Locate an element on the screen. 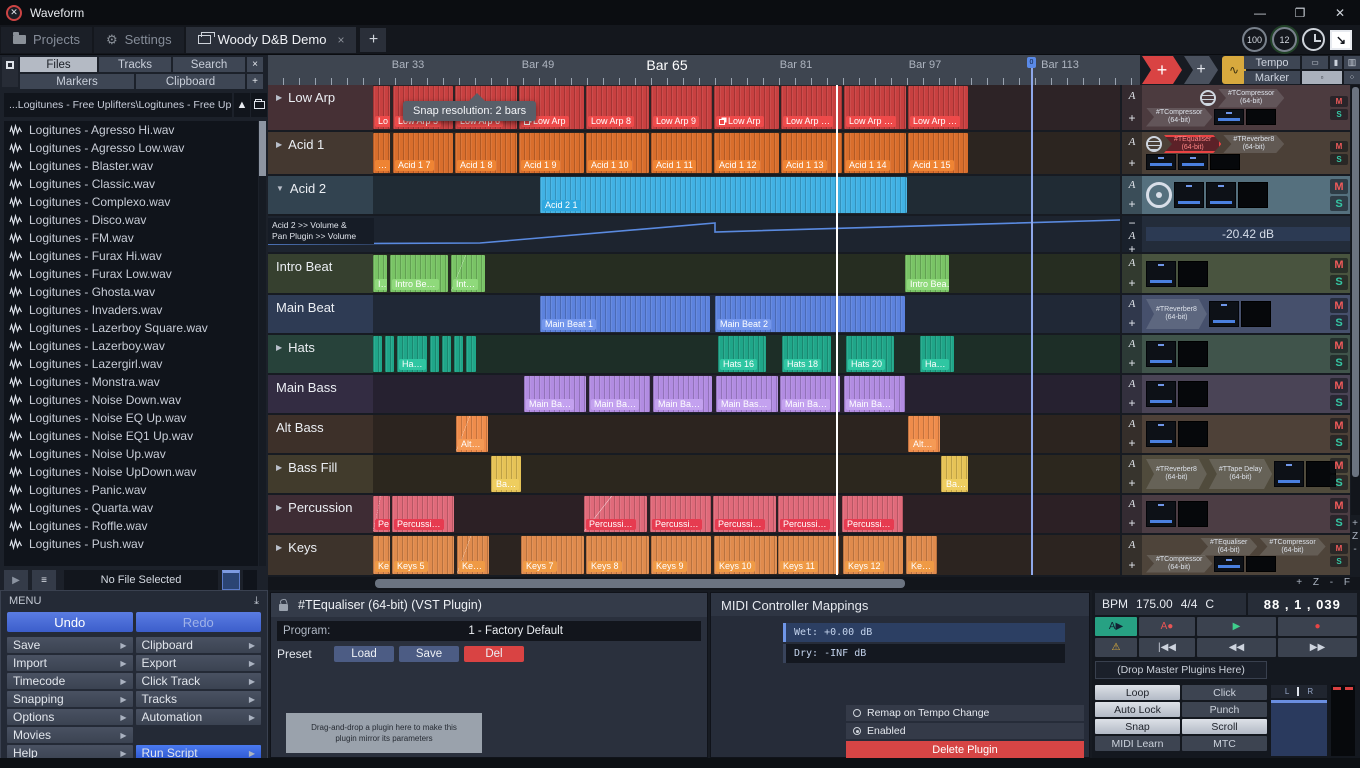  cpu-meter: 100 is located at coordinates (1254, 39).